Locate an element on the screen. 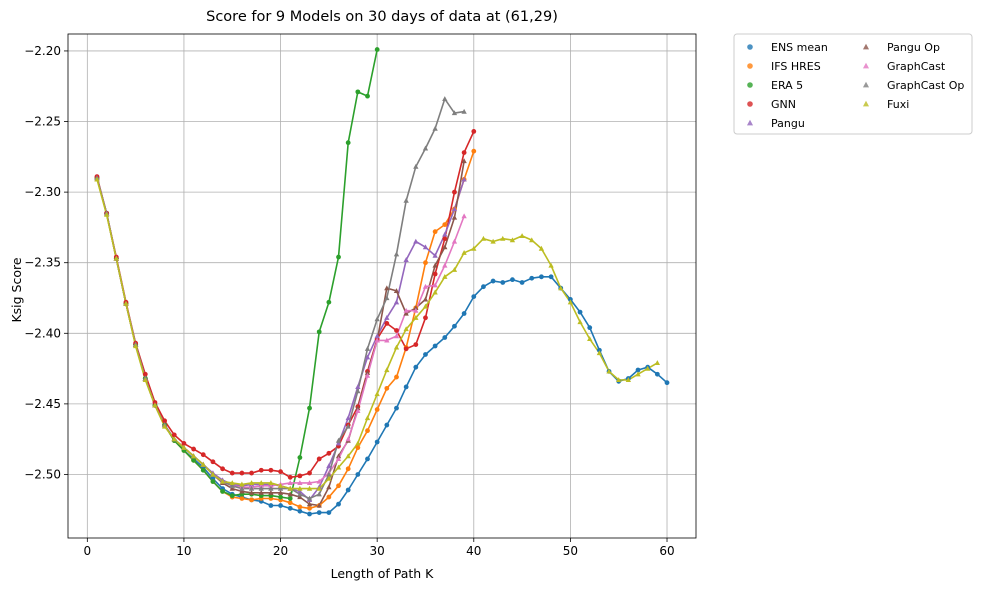 The image size is (982, 590). y-axis-label: Ksig Score is located at coordinates (16, 289).